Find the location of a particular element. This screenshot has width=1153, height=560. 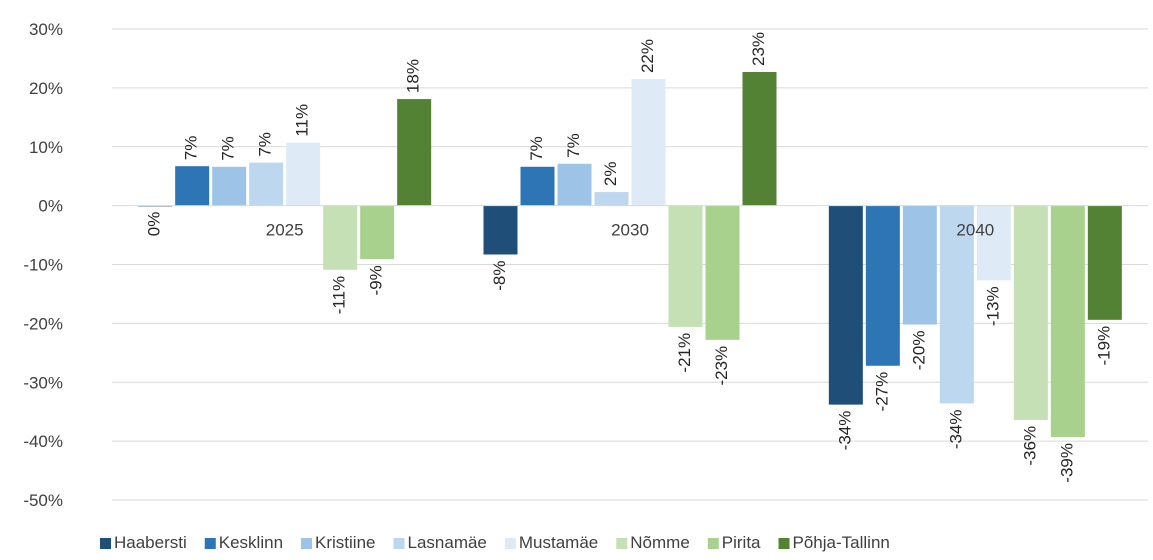

bar-mustam-e-2025 is located at coordinates (303, 174).